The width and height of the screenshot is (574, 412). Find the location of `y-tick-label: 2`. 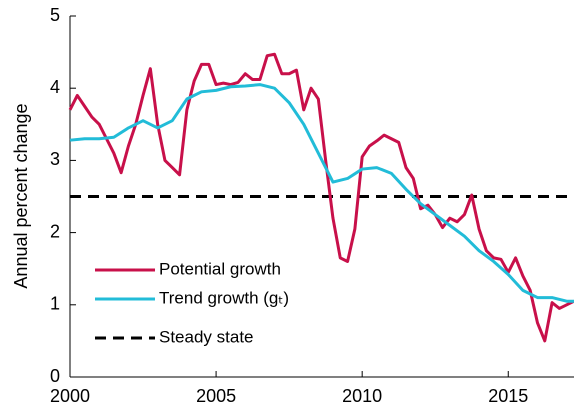

y-tick-label: 2 is located at coordinates (55, 231).